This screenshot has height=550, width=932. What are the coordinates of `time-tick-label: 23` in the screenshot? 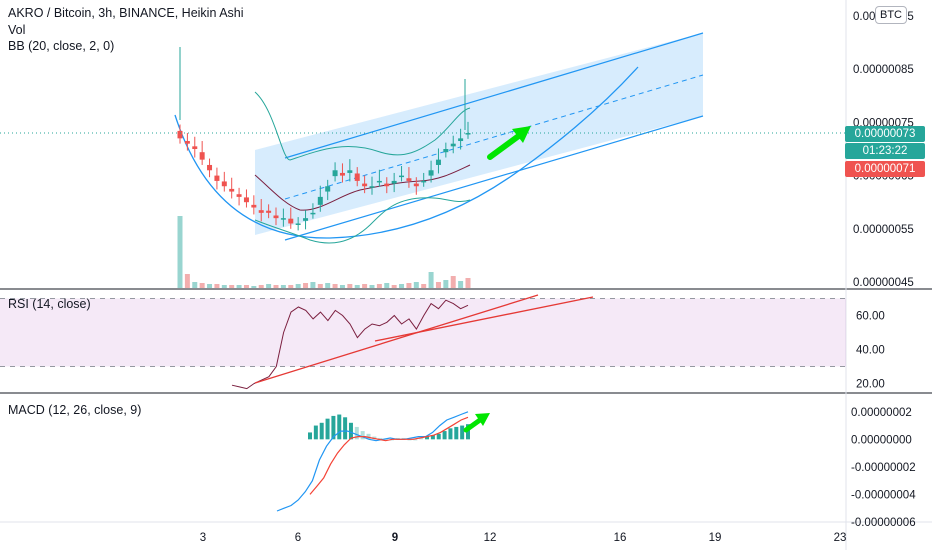 It's located at (840, 538).